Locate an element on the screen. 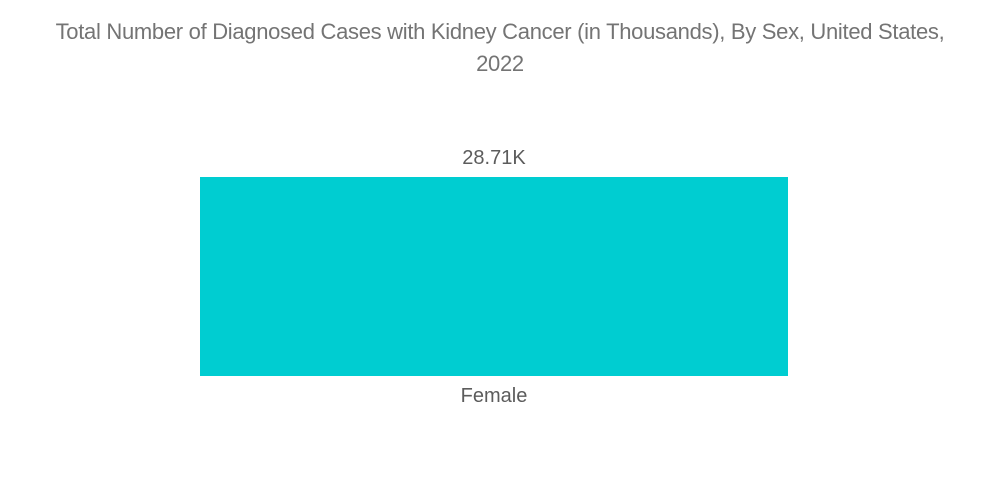 The height and width of the screenshot is (504, 1000). chart-title-line2: 2022 is located at coordinates (500, 63).